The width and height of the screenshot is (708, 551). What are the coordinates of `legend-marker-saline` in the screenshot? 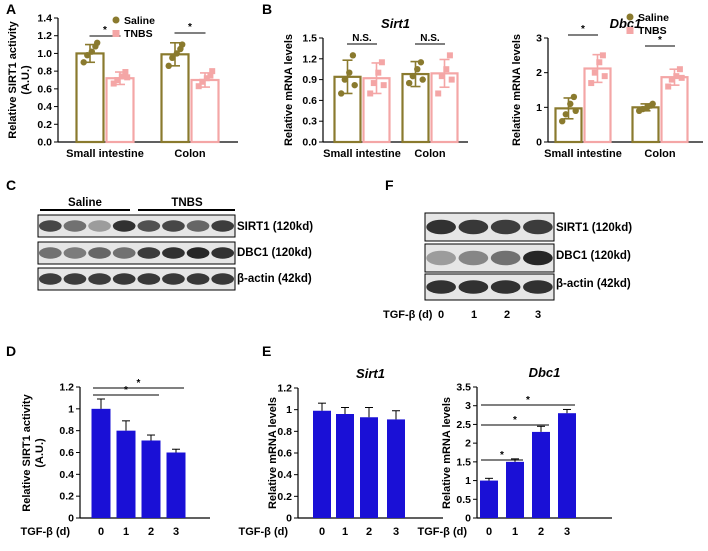 It's located at (116, 20).